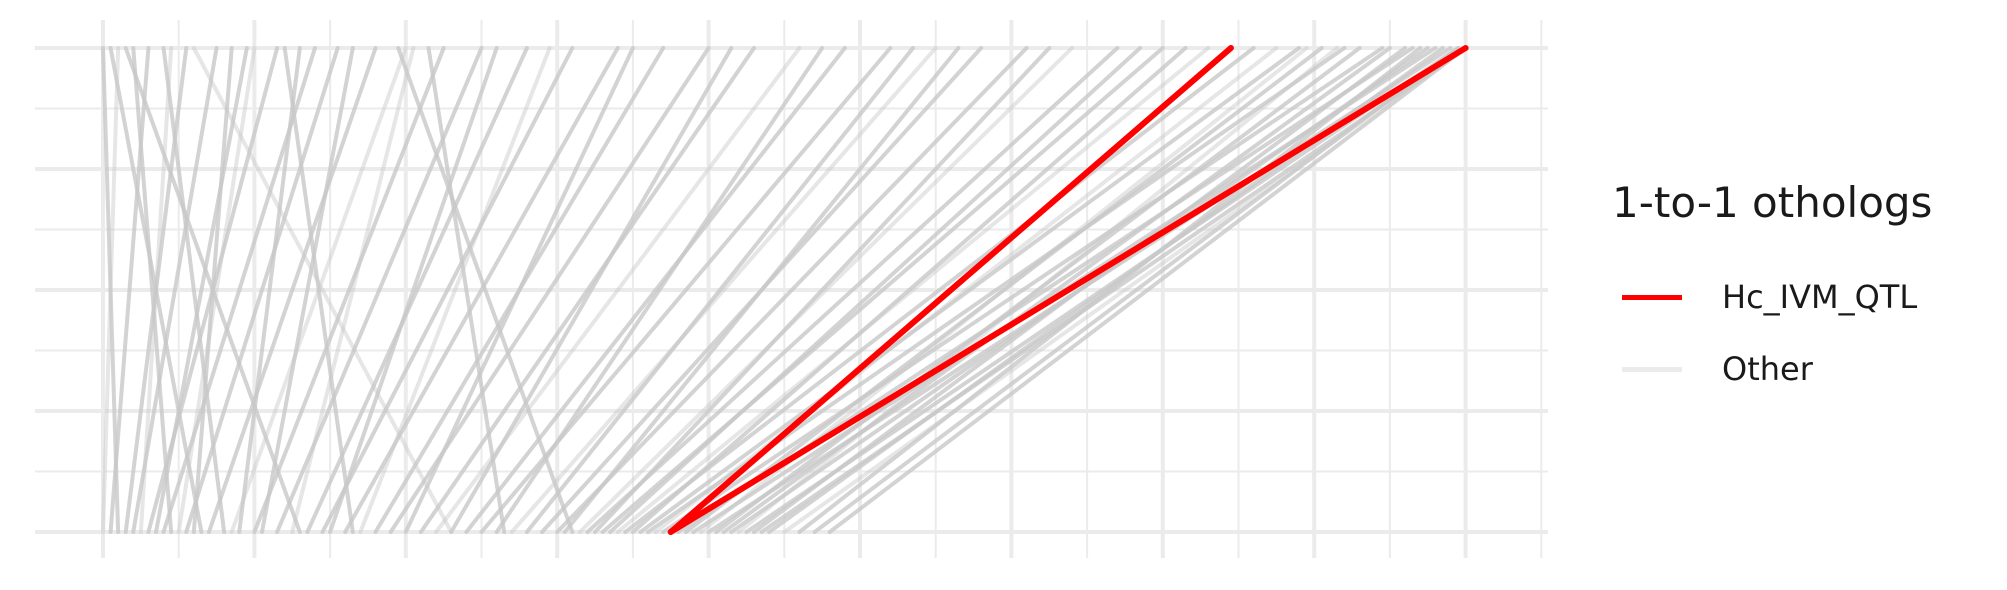 The width and height of the screenshot is (2007, 590). What do you see at coordinates (1652, 297) in the screenshot?
I see `legend-key-hc-ivm-qtl` at bounding box center [1652, 297].